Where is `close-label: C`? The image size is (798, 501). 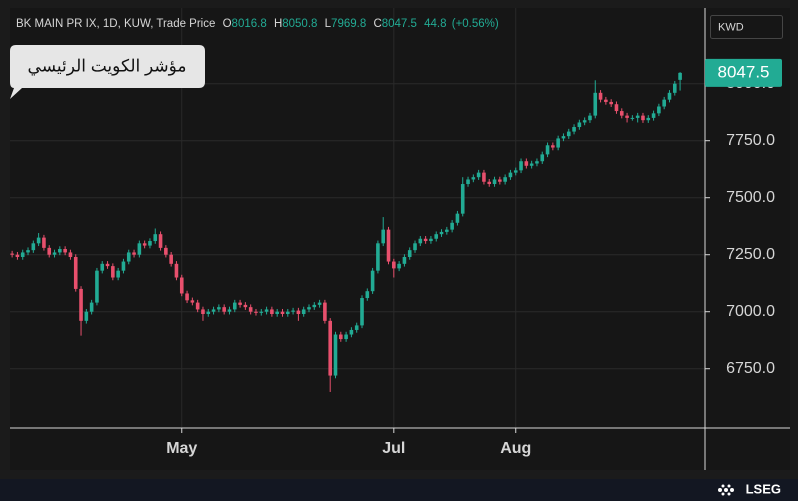 close-label: C is located at coordinates (377, 24).